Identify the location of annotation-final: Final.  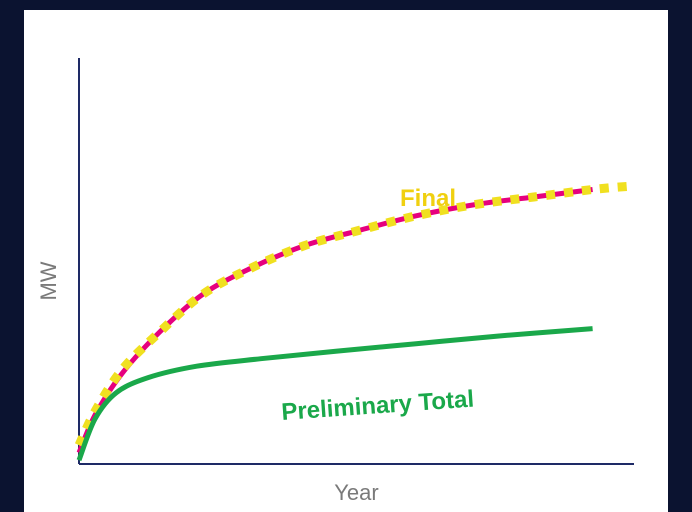
(428, 198).